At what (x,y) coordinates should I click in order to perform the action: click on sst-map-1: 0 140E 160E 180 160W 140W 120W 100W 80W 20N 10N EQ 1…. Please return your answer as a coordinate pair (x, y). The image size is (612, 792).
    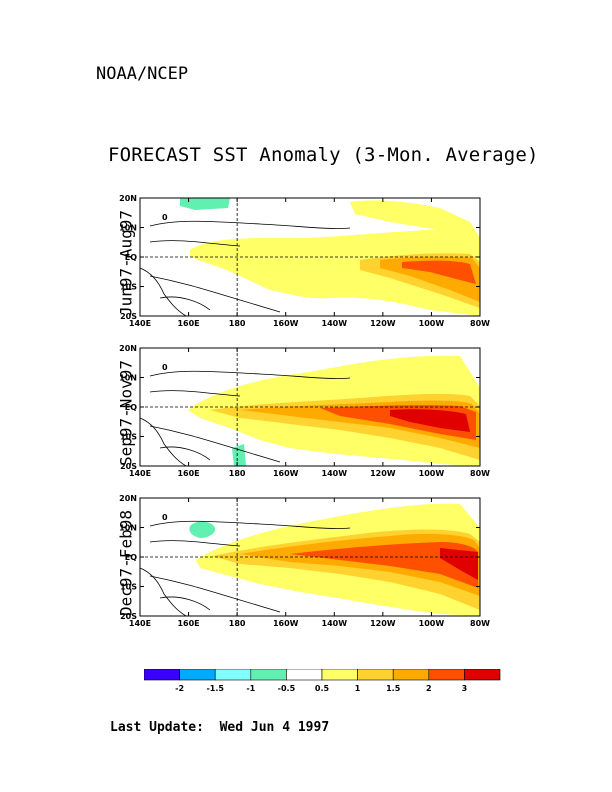
    Looking at the image, I should click on (304, 261).